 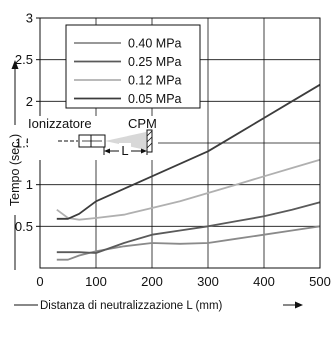 What do you see at coordinates (93, 138) in the screenshot?
I see `ionizer-diagram: Ionizzatore CPM L` at bounding box center [93, 138].